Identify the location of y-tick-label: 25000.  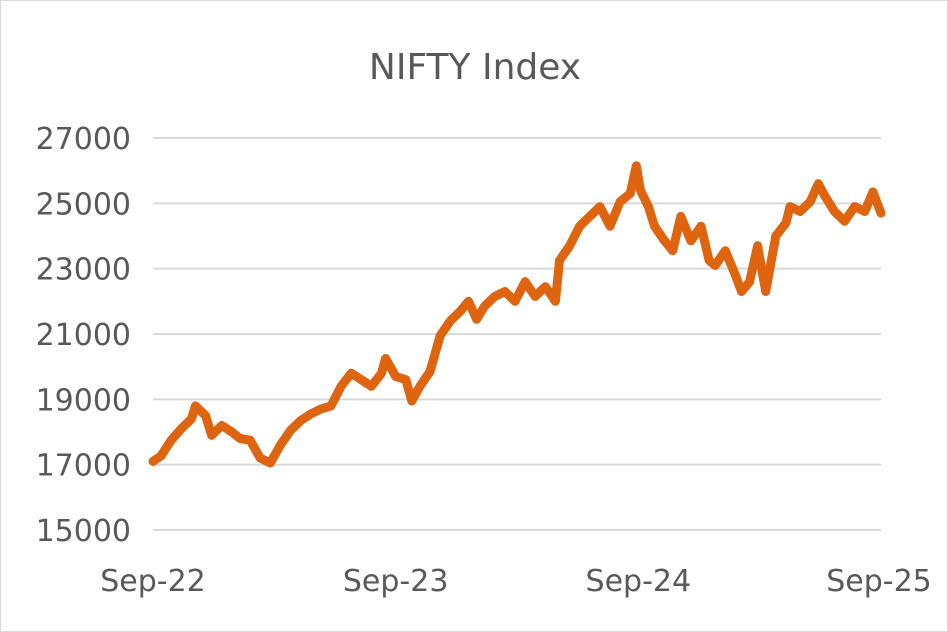
(83, 204).